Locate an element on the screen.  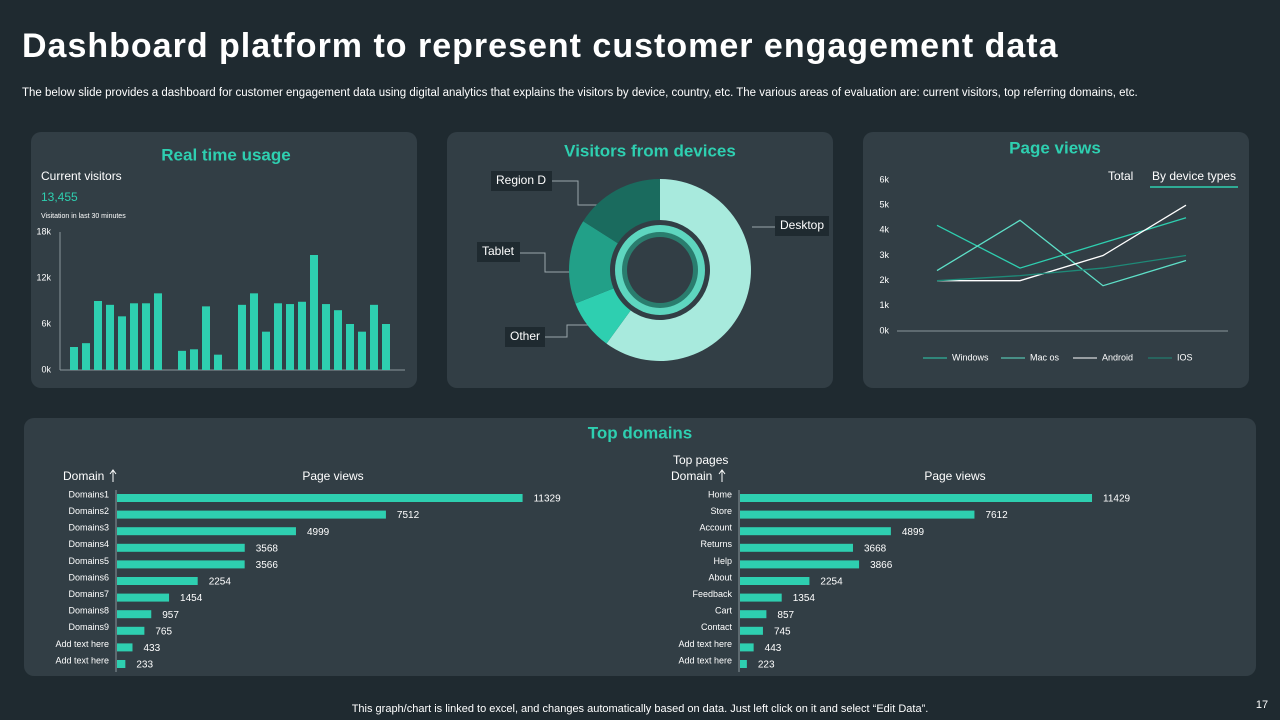
category-label: Cart is located at coordinates (724, 611).